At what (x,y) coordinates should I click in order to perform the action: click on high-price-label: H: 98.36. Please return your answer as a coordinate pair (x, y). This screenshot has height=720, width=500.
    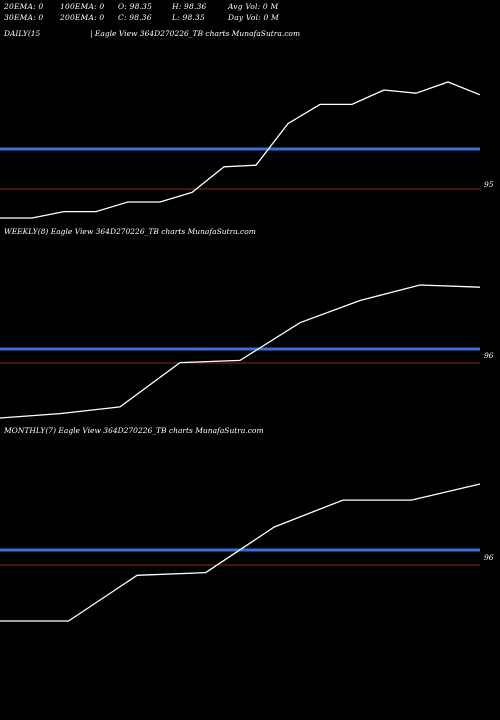
    Looking at the image, I should click on (189, 6).